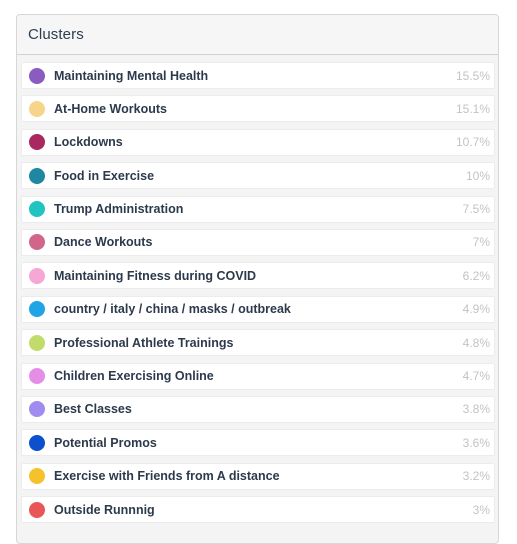 This screenshot has height=544, width=517. I want to click on cluster-percent: 7.5%, so click(476, 209).